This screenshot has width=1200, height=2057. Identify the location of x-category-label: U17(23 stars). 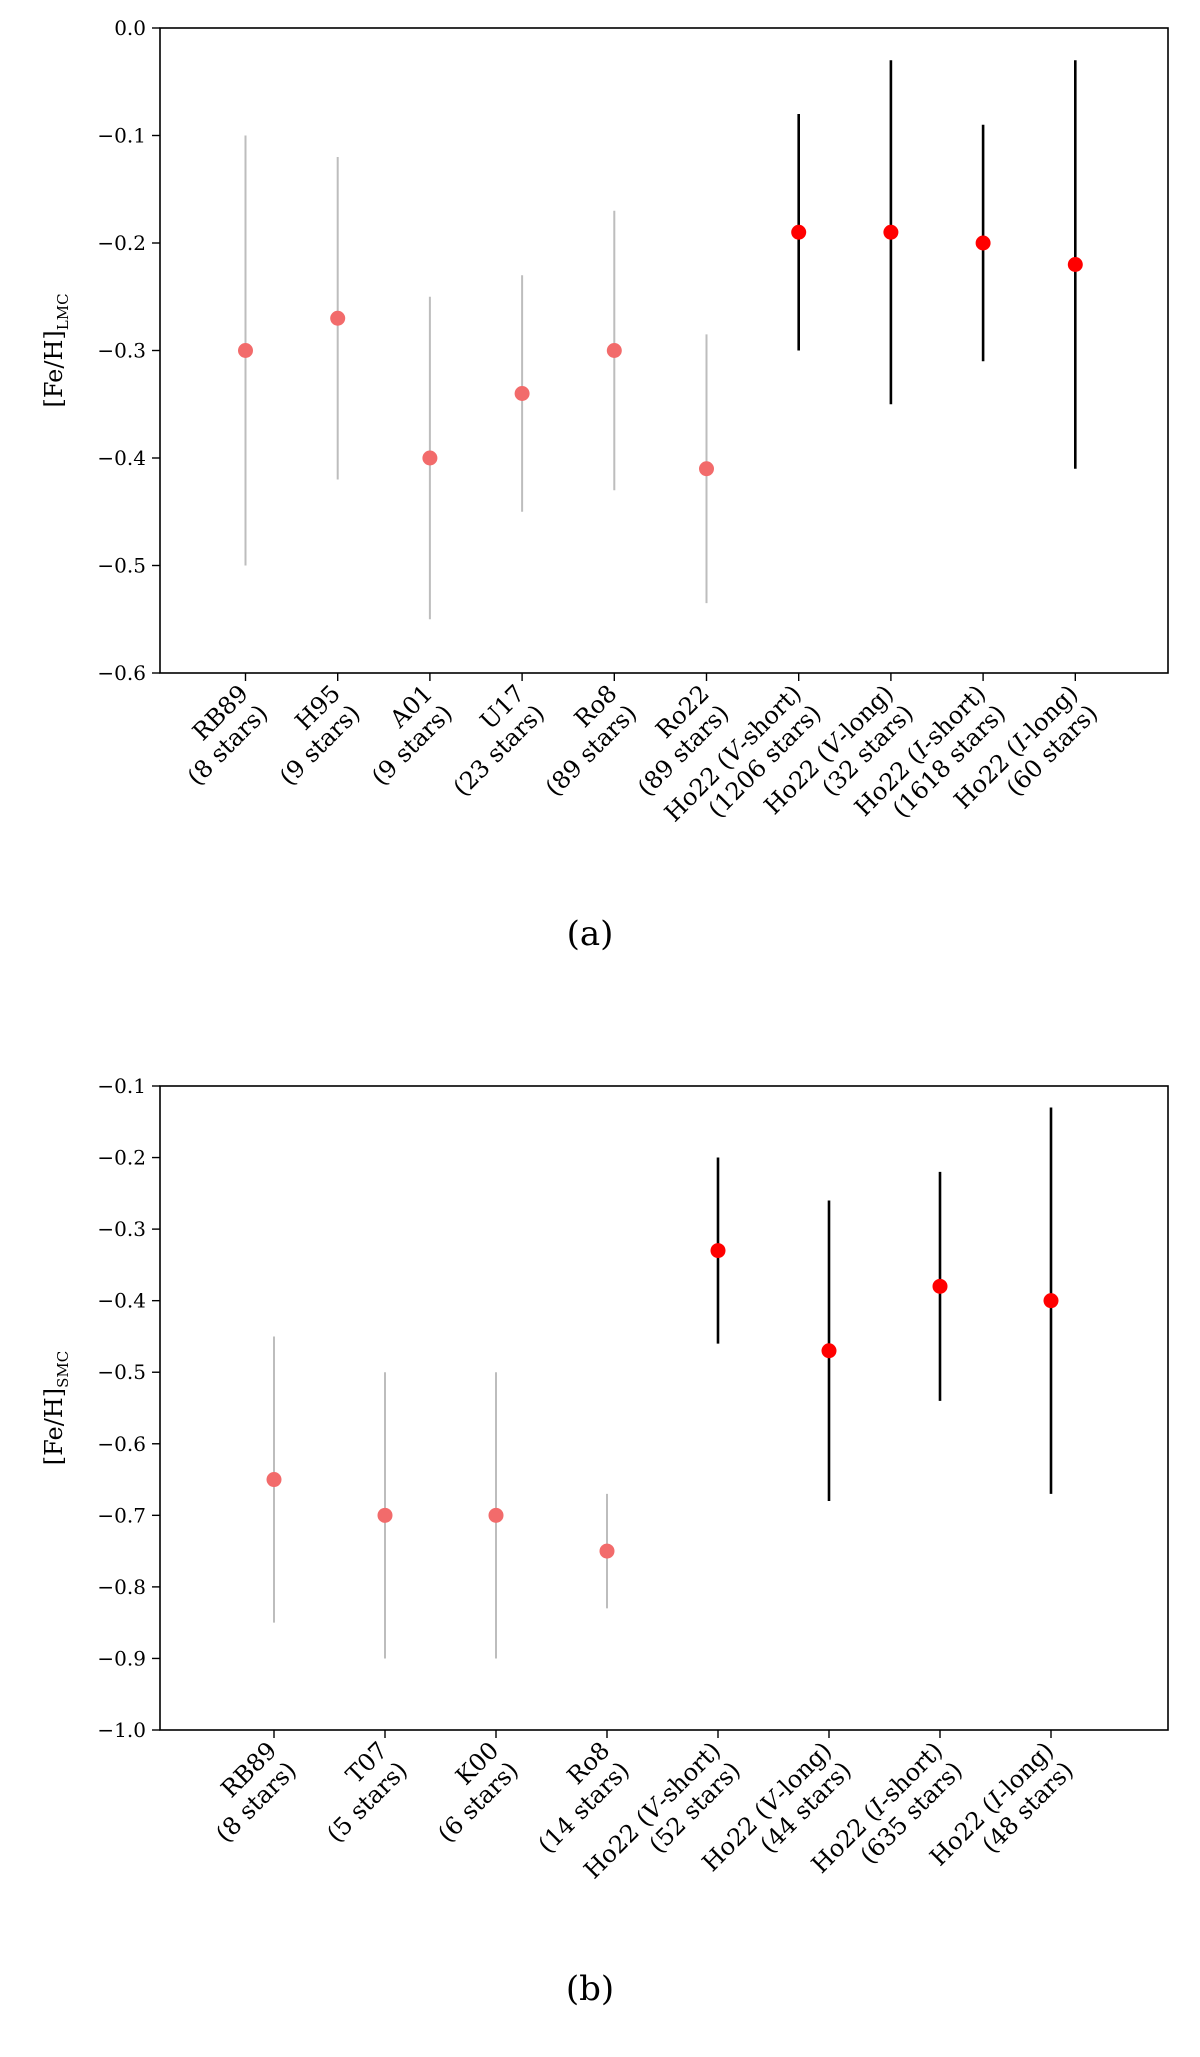
(489, 740).